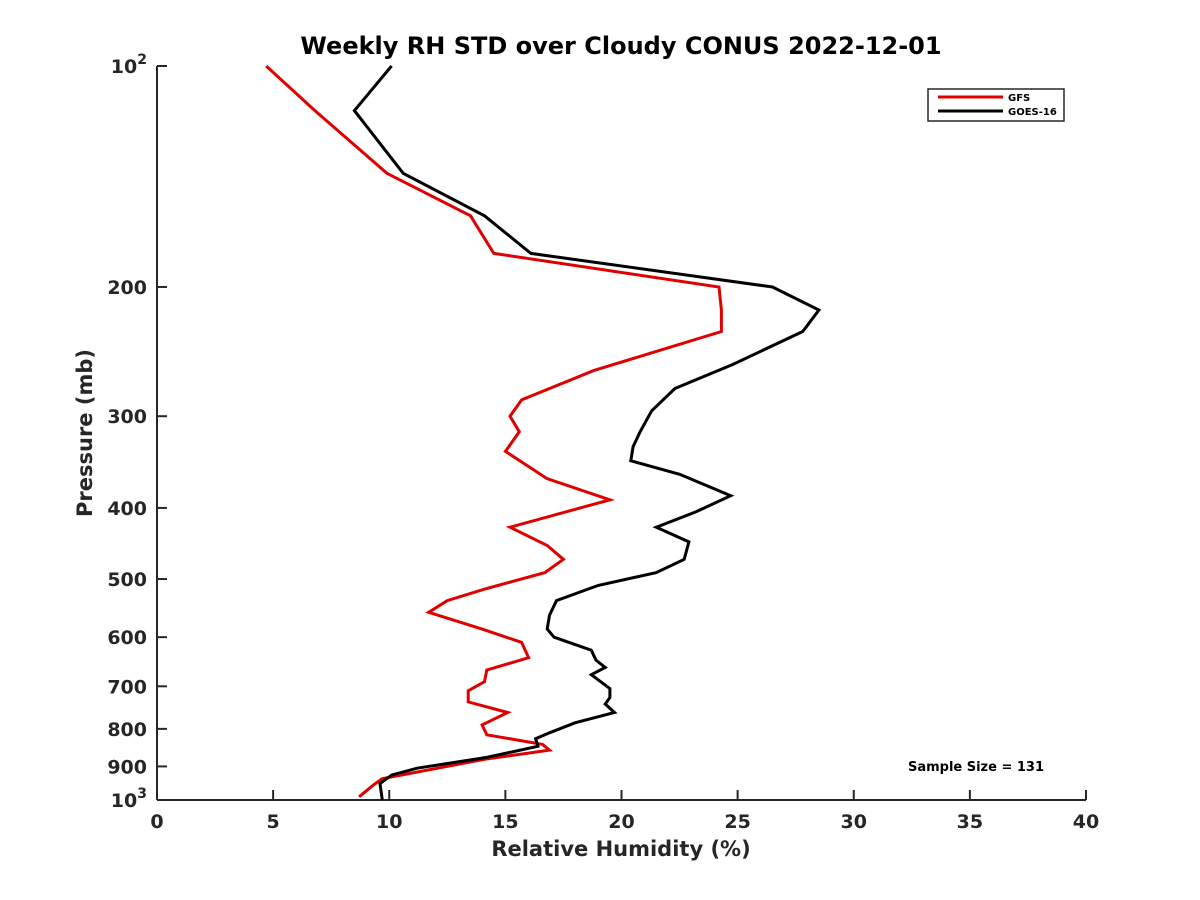 This screenshot has width=1200, height=900. Describe the element at coordinates (129, 65) in the screenshot. I see `y-tick-label: 10²` at that location.